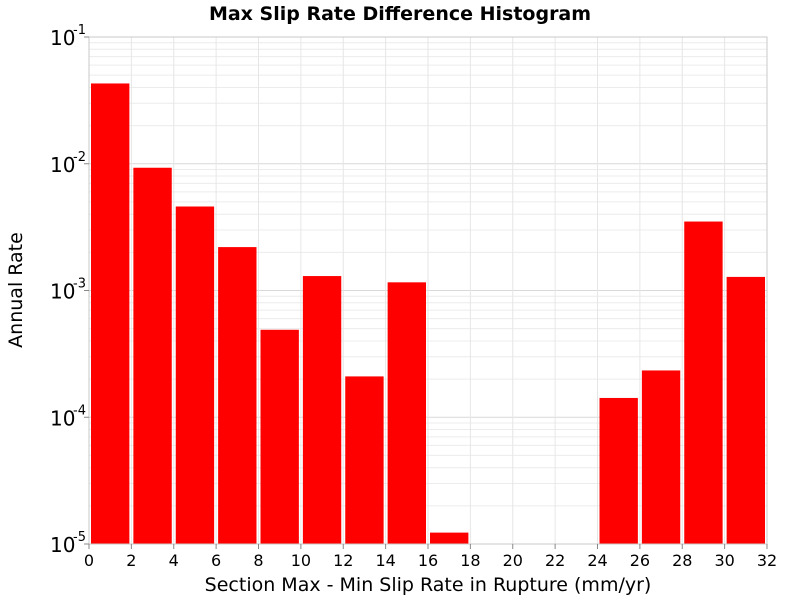  Describe the element at coordinates (79, 30) in the screenshot. I see `y-tick-exponent: -1` at that location.